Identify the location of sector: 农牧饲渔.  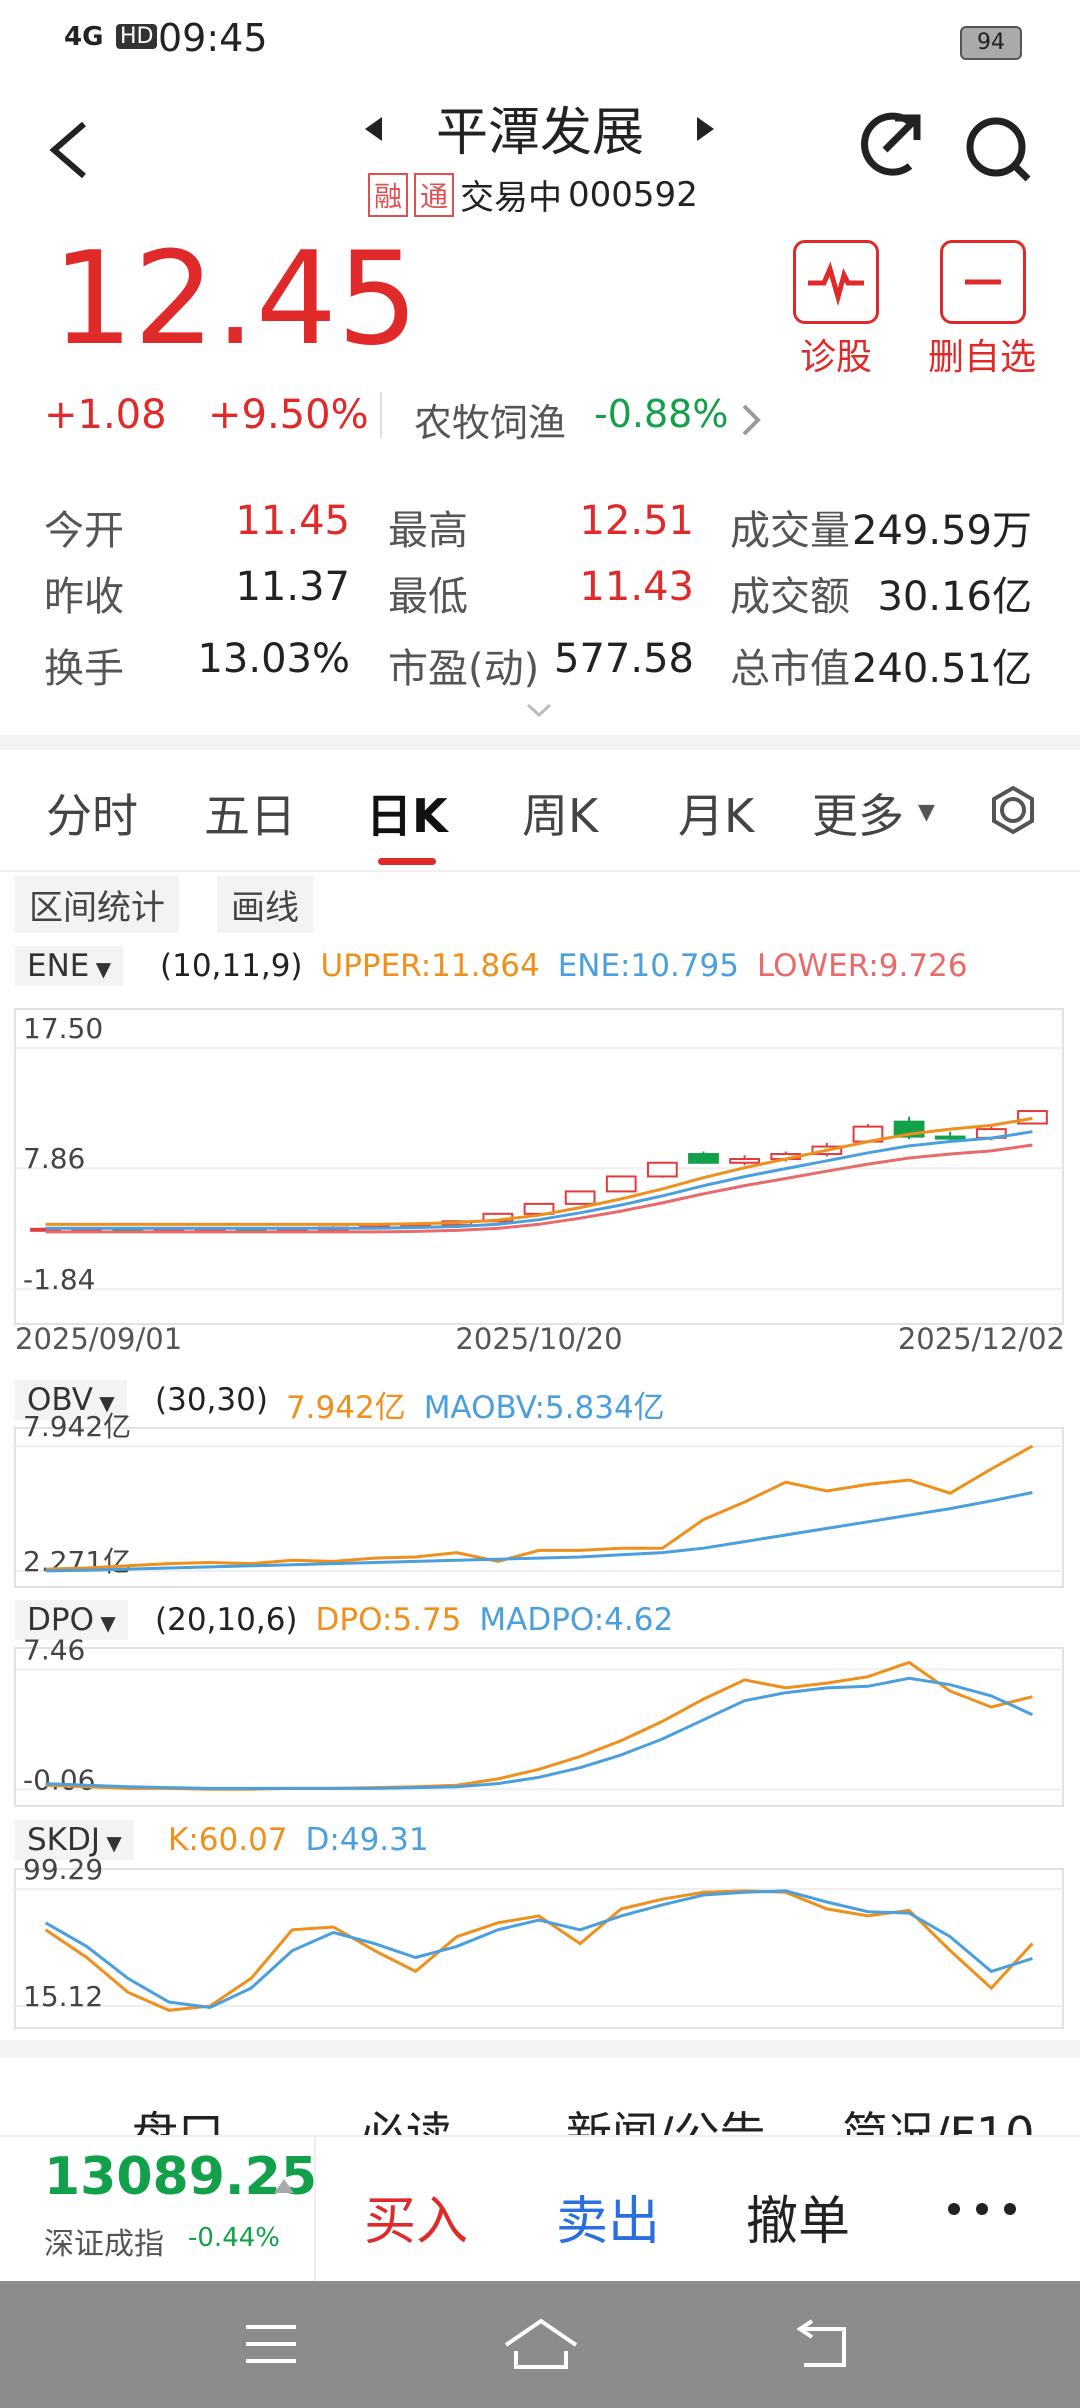
(490, 423).